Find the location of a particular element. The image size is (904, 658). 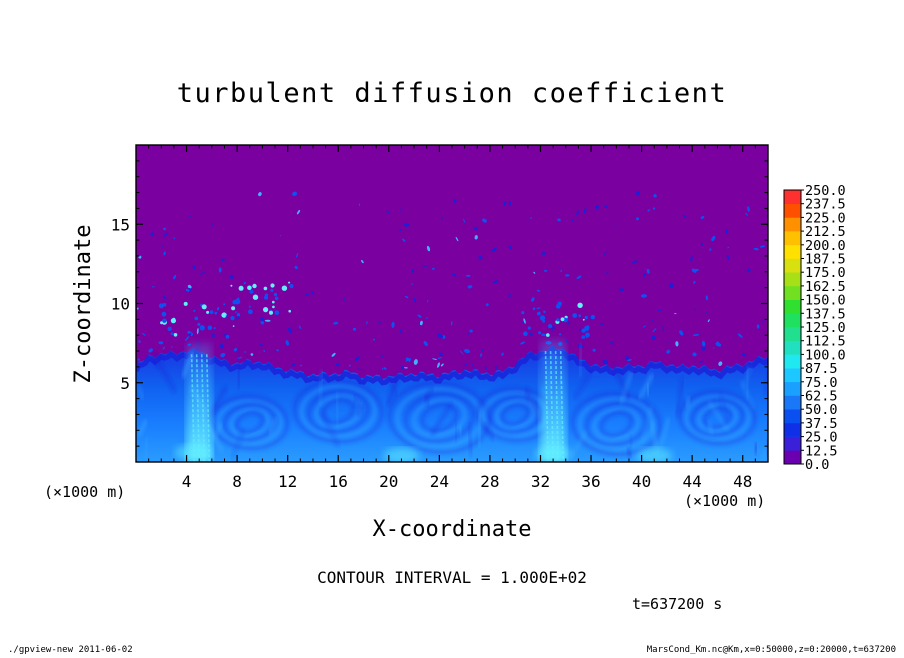

x-tick-label: 16 is located at coordinates (338, 481).